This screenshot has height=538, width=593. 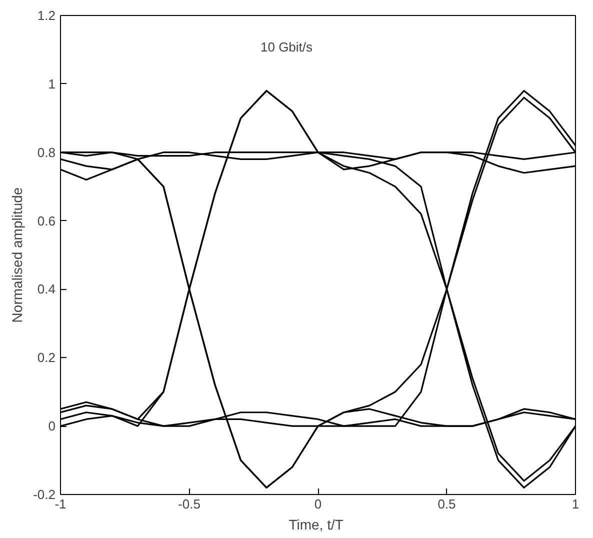 What do you see at coordinates (46, 152) in the screenshot?
I see `y-tick-label: 0.8` at bounding box center [46, 152].